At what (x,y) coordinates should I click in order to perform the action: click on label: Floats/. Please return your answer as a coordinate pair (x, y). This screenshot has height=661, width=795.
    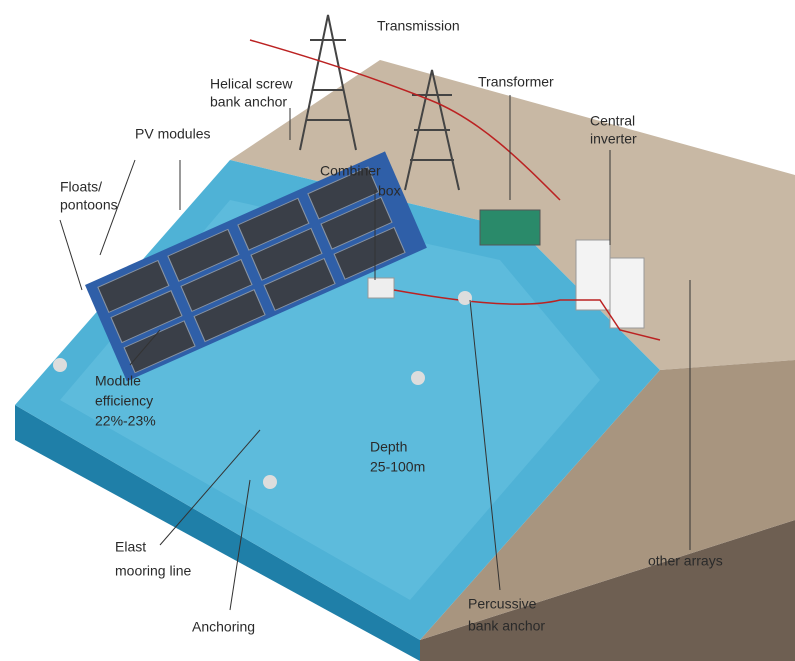
    Looking at the image, I should click on (81, 187).